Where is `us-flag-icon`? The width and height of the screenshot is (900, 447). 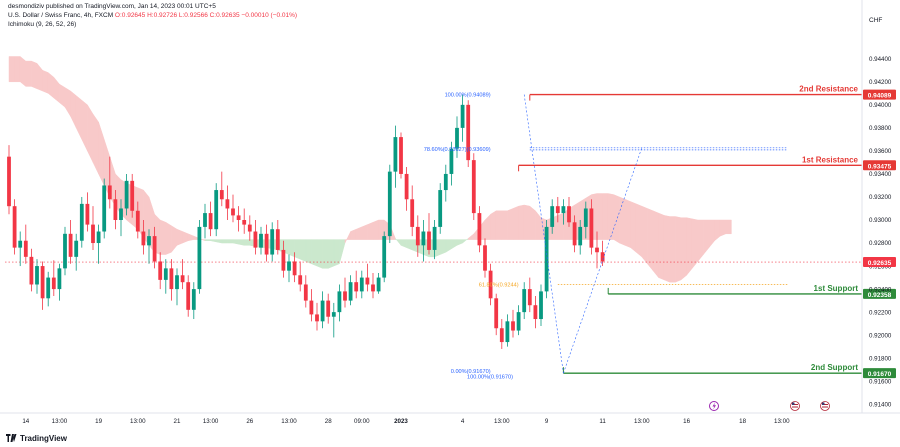 us-flag-icon is located at coordinates (825, 406).